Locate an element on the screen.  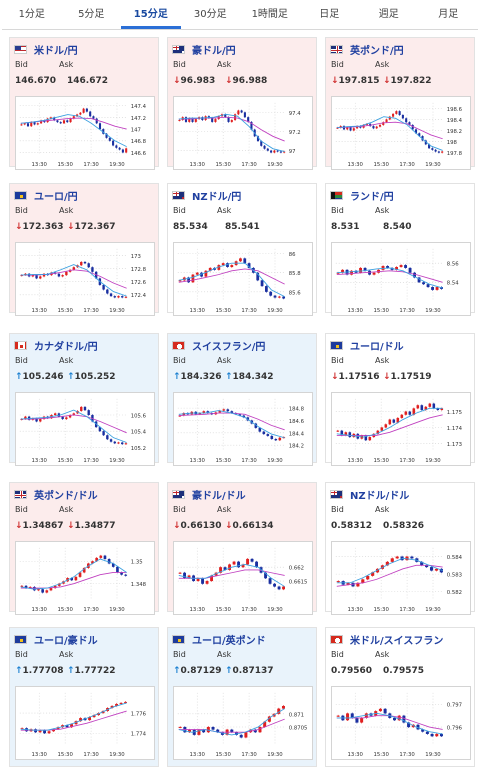
currency-pair-link: 米ドル/スイスフラン is located at coordinates (397, 641).